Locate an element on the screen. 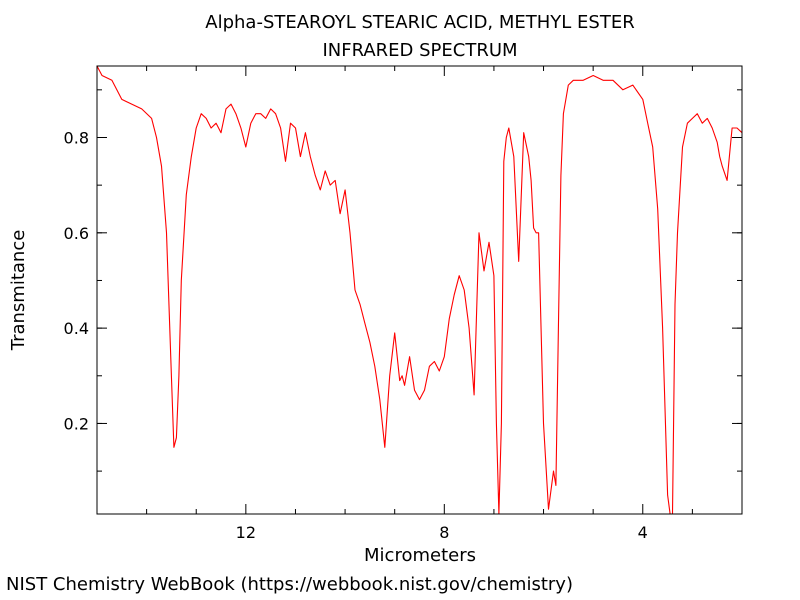 This screenshot has height=600, width=800. x-axis-label: Micrometers is located at coordinates (420, 555).